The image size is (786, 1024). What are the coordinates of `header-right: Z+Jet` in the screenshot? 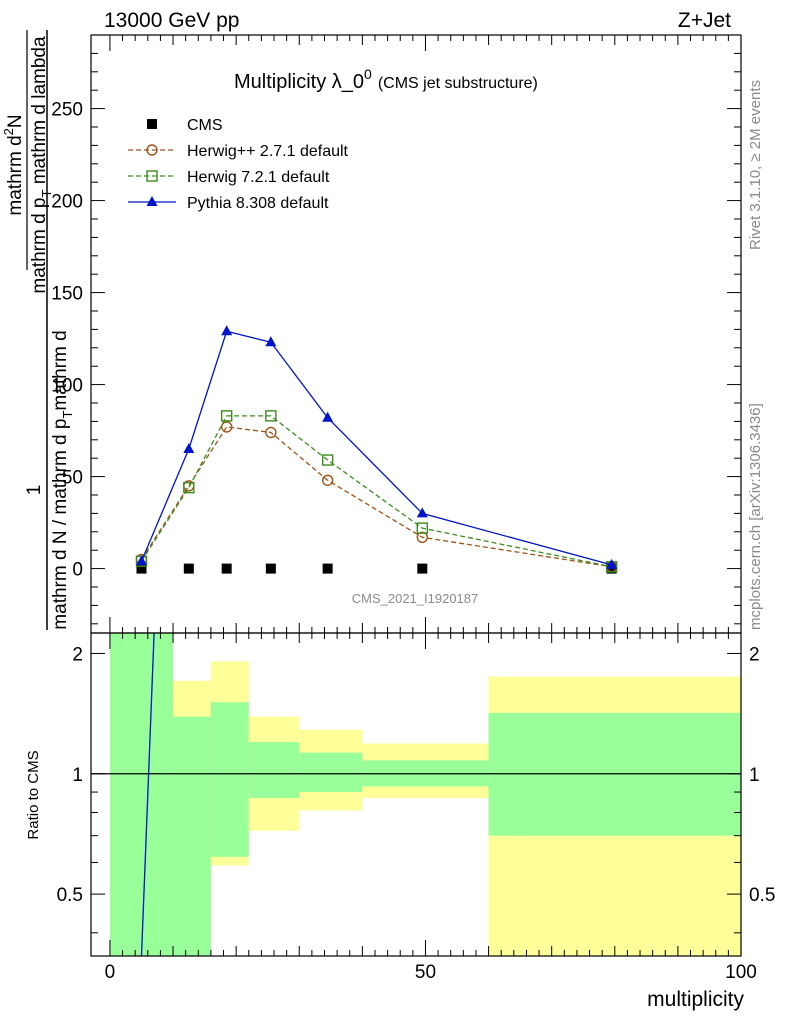 It's located at (704, 20).